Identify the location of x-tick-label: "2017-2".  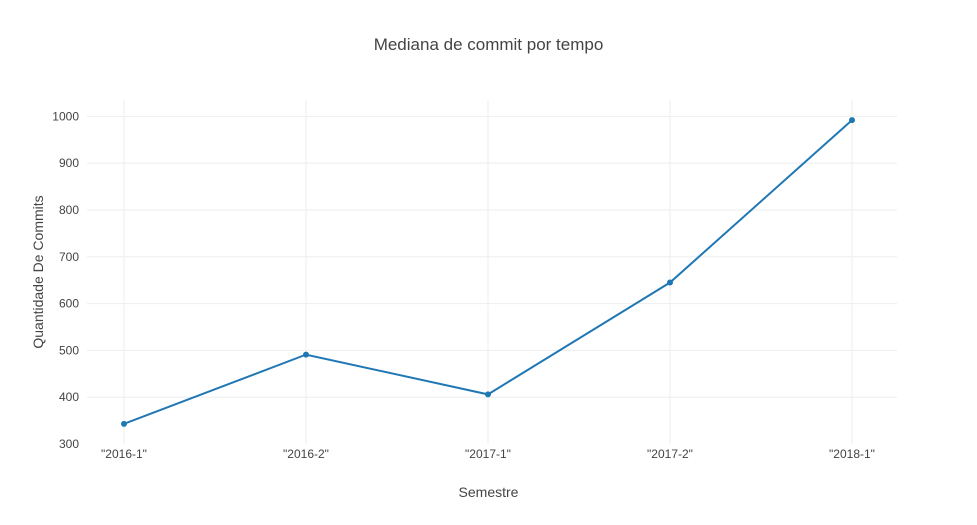
(670, 454).